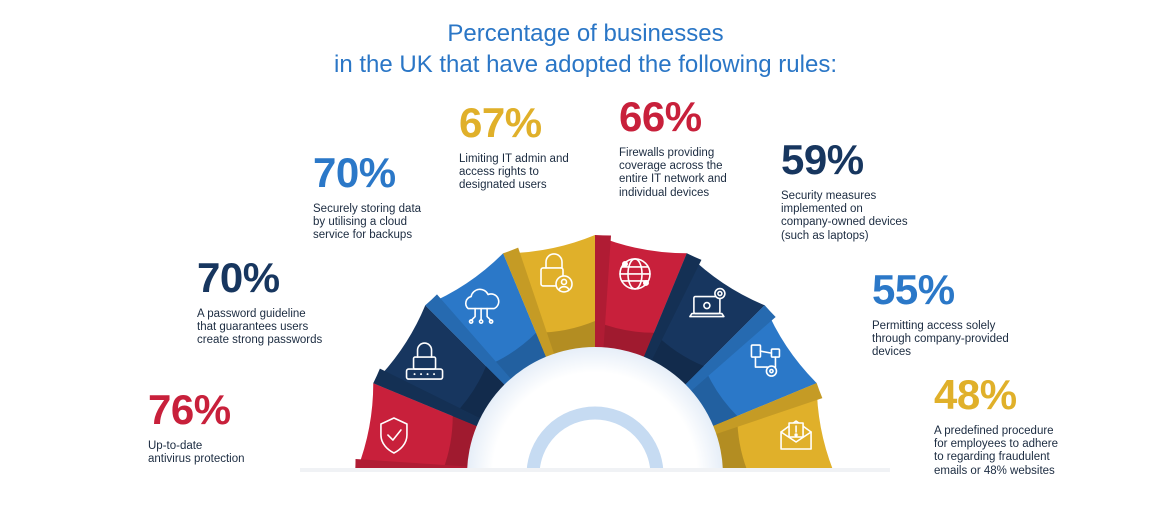 The image size is (1171, 507). I want to click on callout-antivirus: 76% Up-to-date antivirus protection, so click(196, 427).